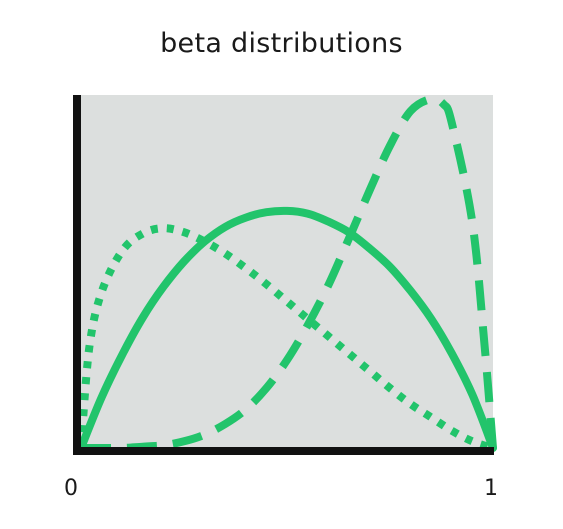 The height and width of the screenshot is (529, 563). Describe the element at coordinates (281, 43) in the screenshot. I see `chart-title: beta distributions` at that location.